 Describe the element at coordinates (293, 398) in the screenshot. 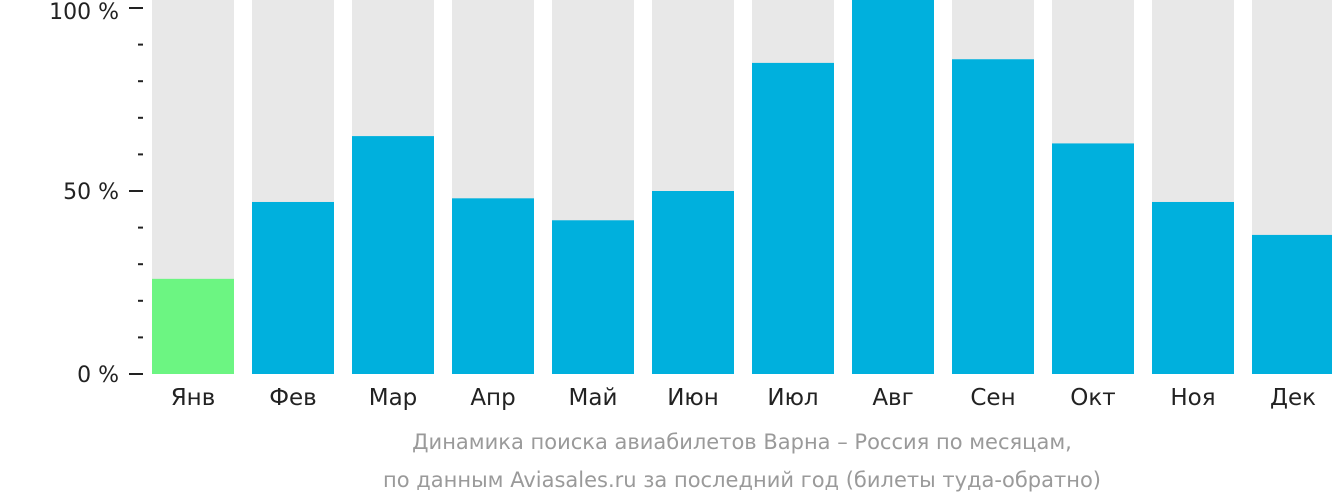

I see `x-tick-label: Фев` at that location.